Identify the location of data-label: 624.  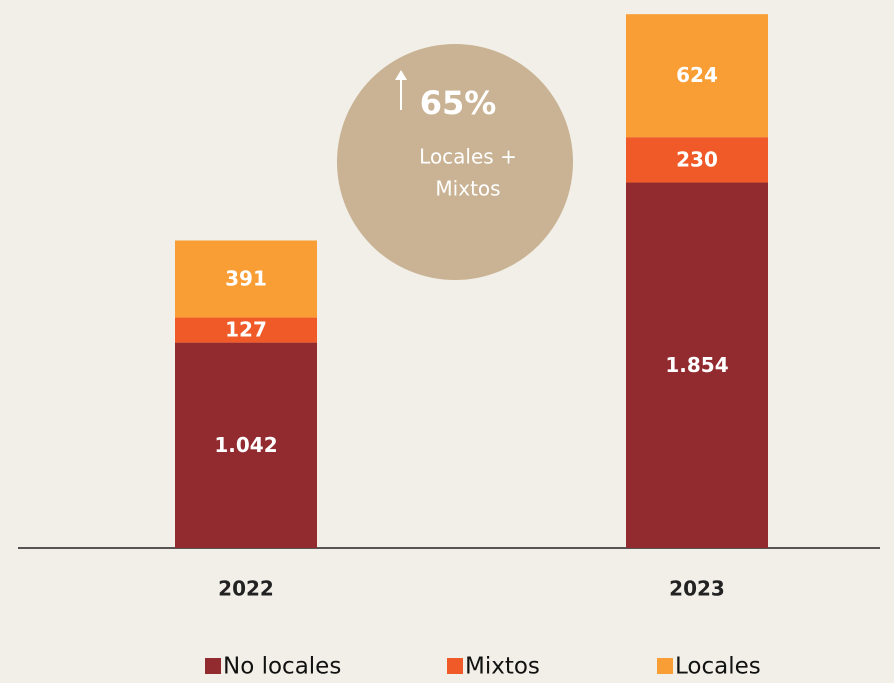
(697, 75).